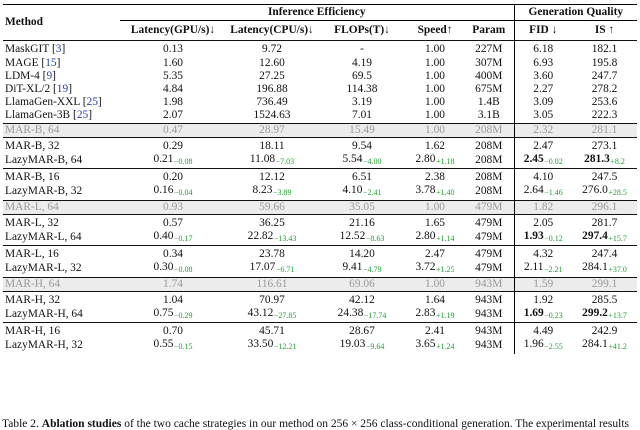 The height and width of the screenshot is (430, 640). Describe the element at coordinates (617, 316) in the screenshot. I see `delta-value: +13.7` at that location.